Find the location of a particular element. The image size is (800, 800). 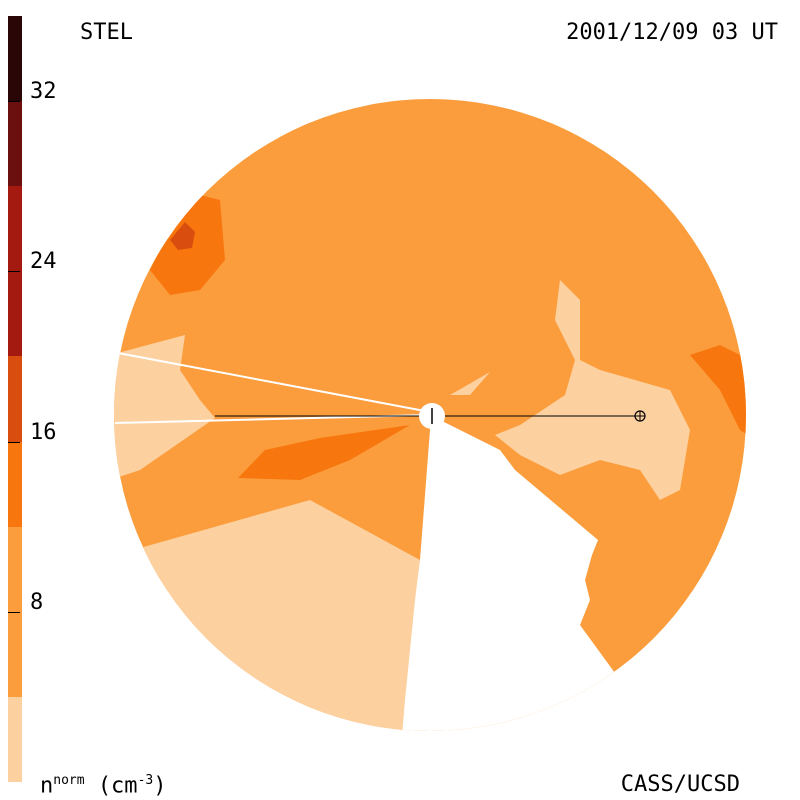

colorbar-tick-label: 32 is located at coordinates (43, 92).